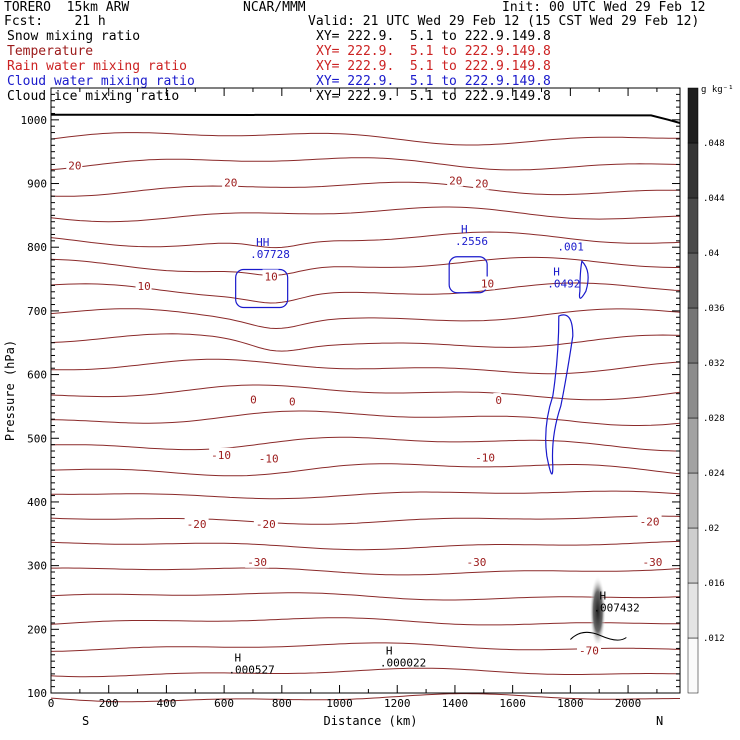 The width and height of the screenshot is (740, 740). What do you see at coordinates (37, 375) in the screenshot?
I see `y-tick-label: 600` at bounding box center [37, 375].